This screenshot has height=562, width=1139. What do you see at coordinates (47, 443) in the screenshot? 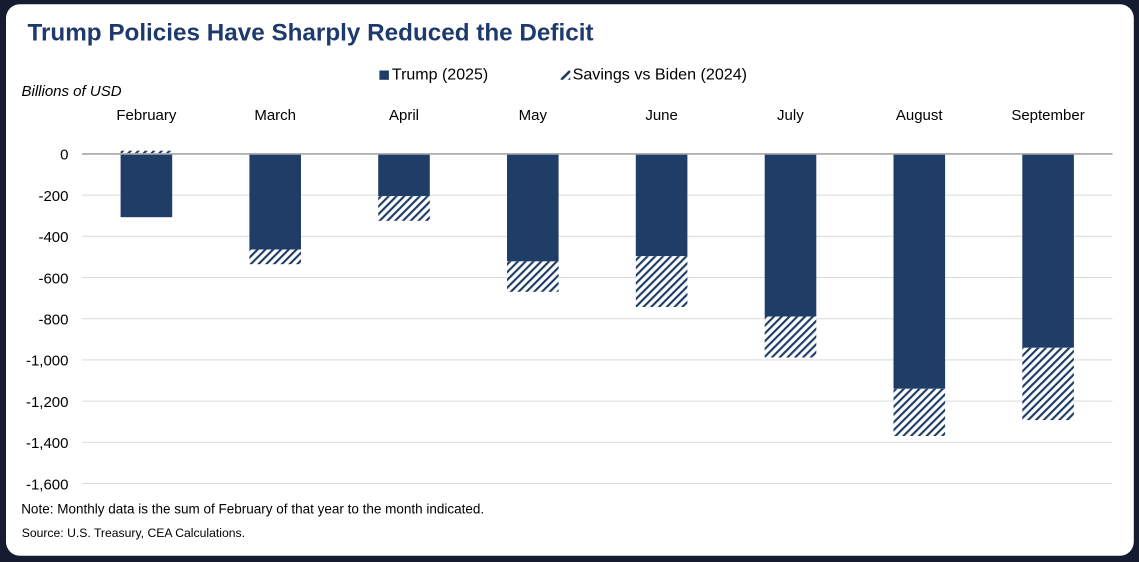
I see `svg-text: -1,400` at bounding box center [47, 443].